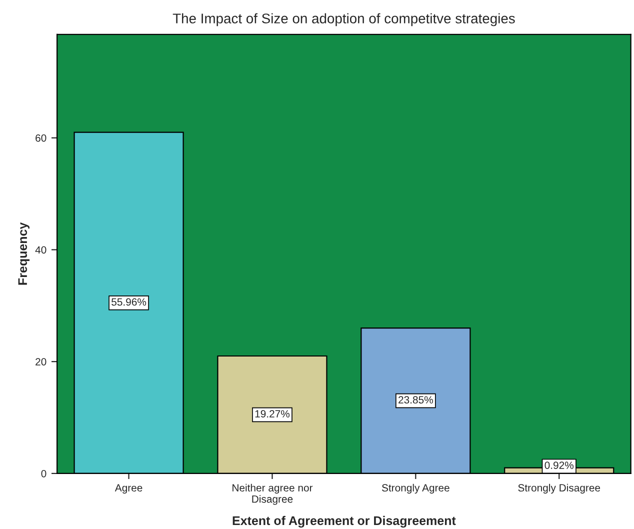 This screenshot has width=634, height=529. I want to click on x-axis-title: Extent of Agreement or Disagreement, so click(344, 522).